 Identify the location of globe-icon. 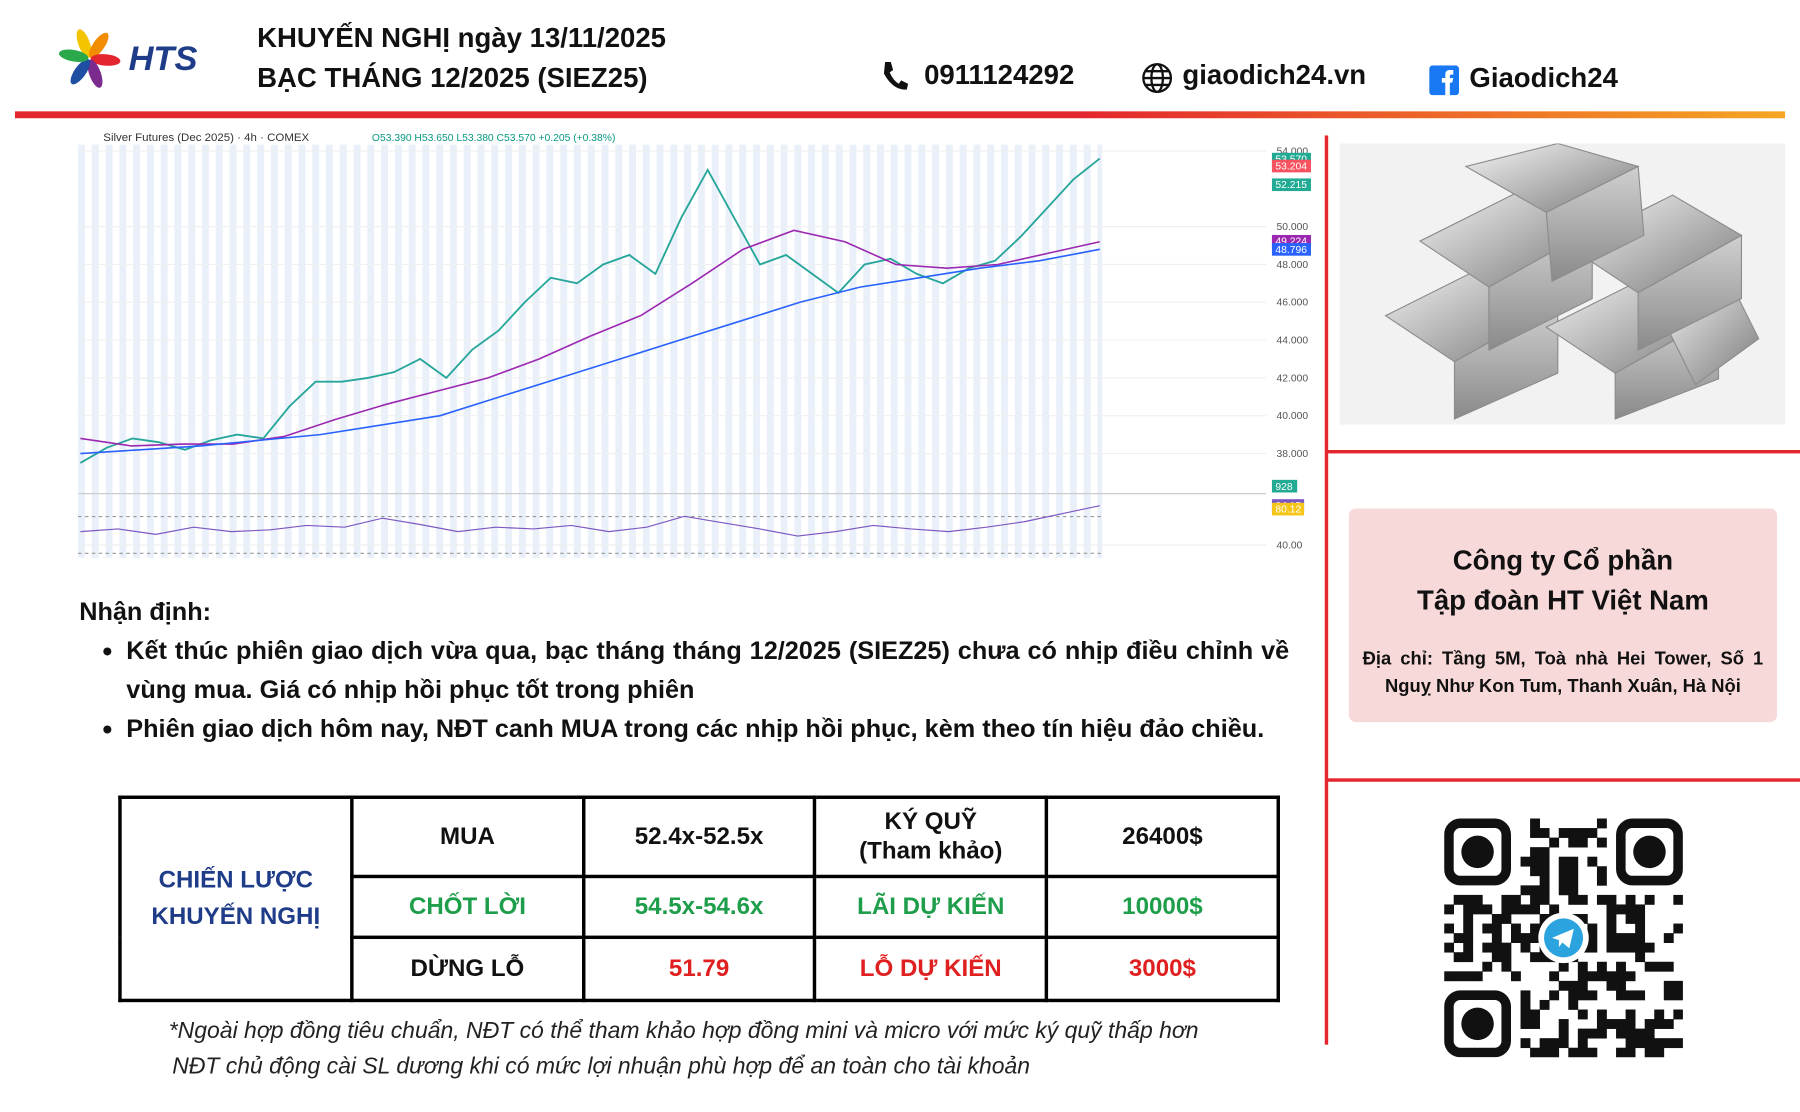
(1157, 78).